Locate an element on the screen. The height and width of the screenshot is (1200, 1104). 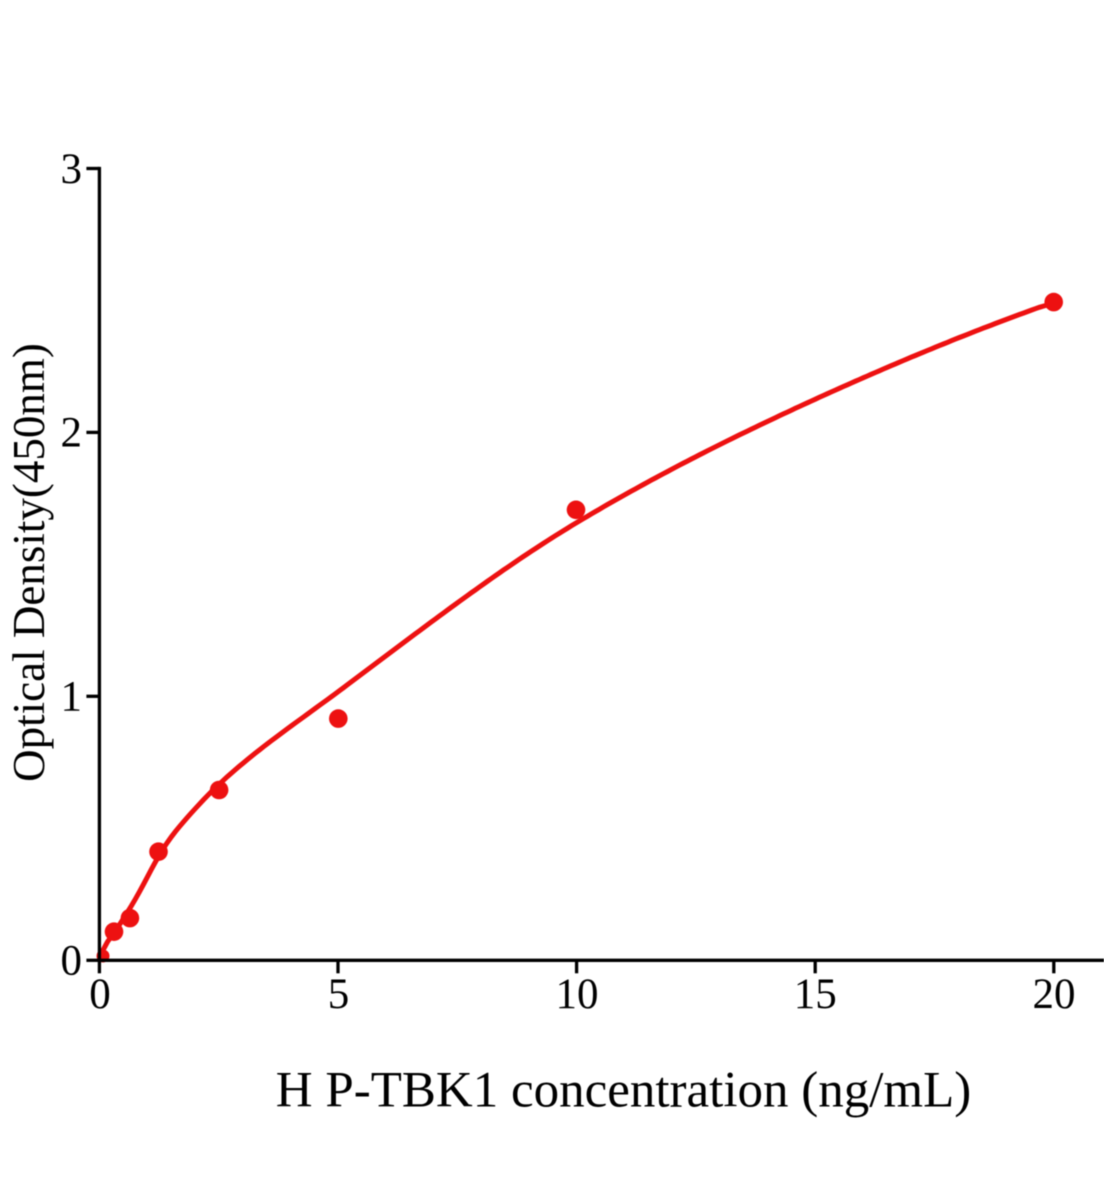
svg-text: 1 is located at coordinates (72, 697).